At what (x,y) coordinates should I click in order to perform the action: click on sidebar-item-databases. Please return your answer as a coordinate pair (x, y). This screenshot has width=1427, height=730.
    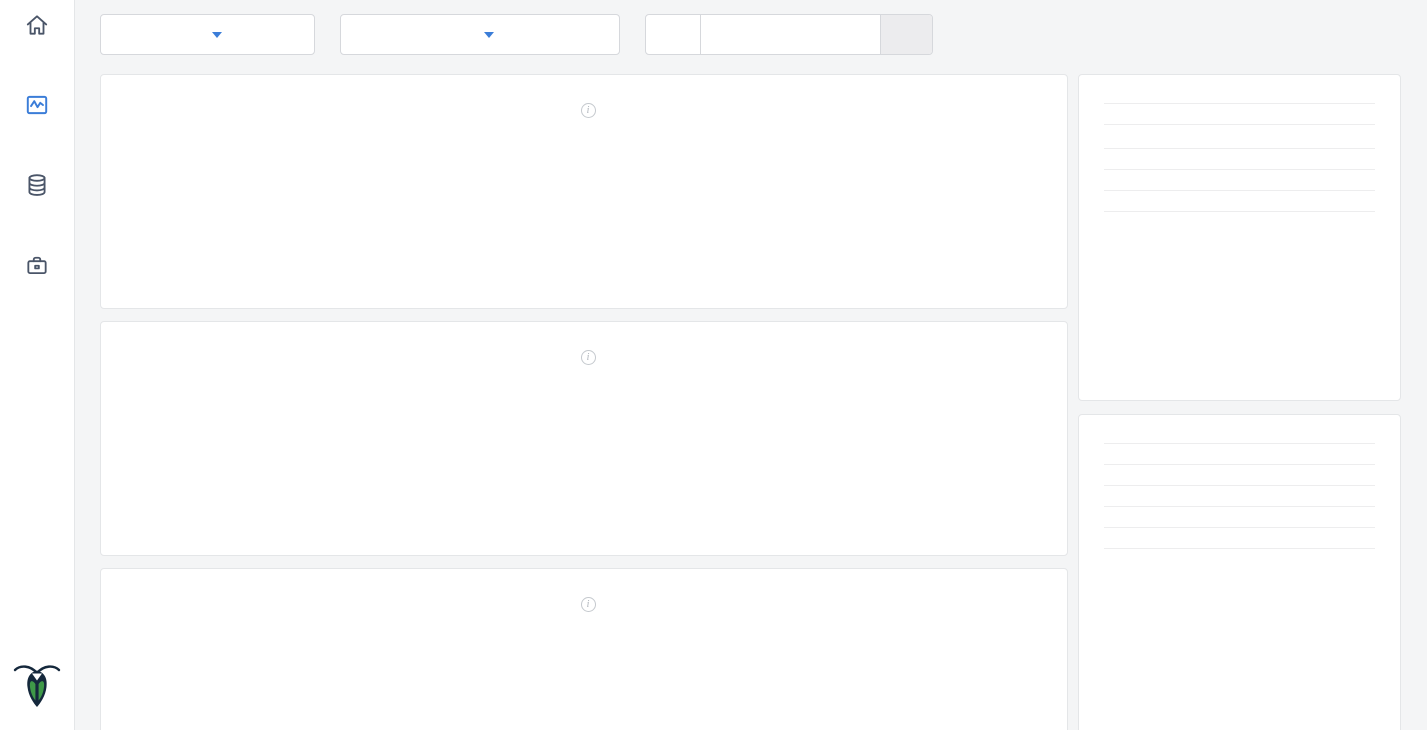
    Looking at the image, I should click on (37, 188).